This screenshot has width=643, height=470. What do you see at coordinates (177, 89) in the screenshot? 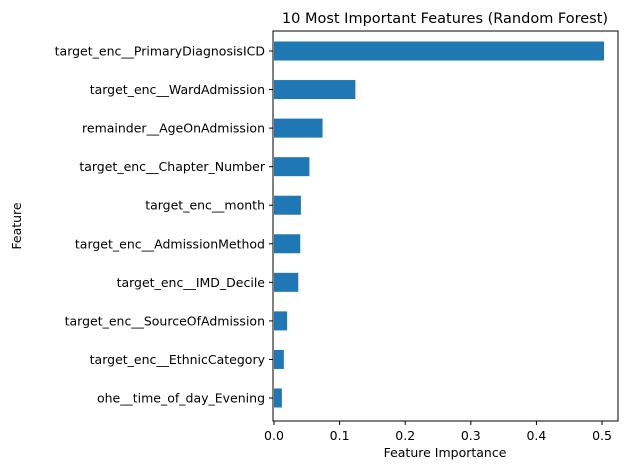
I see `y-tick-label: target_enc__WardAdmission` at bounding box center [177, 89].